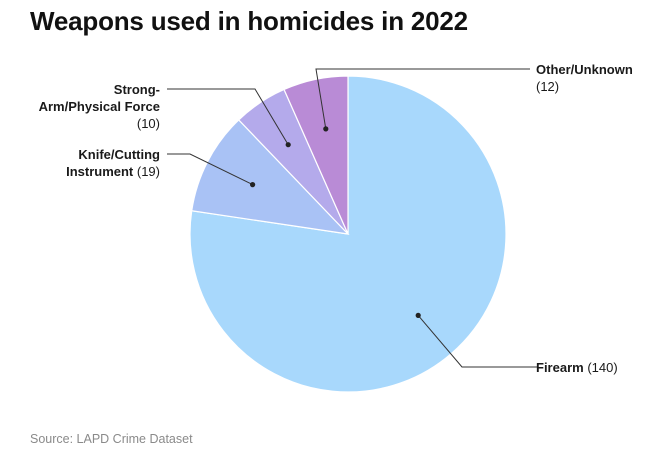 The image size is (670, 457). What do you see at coordinates (477, 341) in the screenshot?
I see `leader-line-firearm` at bounding box center [477, 341].